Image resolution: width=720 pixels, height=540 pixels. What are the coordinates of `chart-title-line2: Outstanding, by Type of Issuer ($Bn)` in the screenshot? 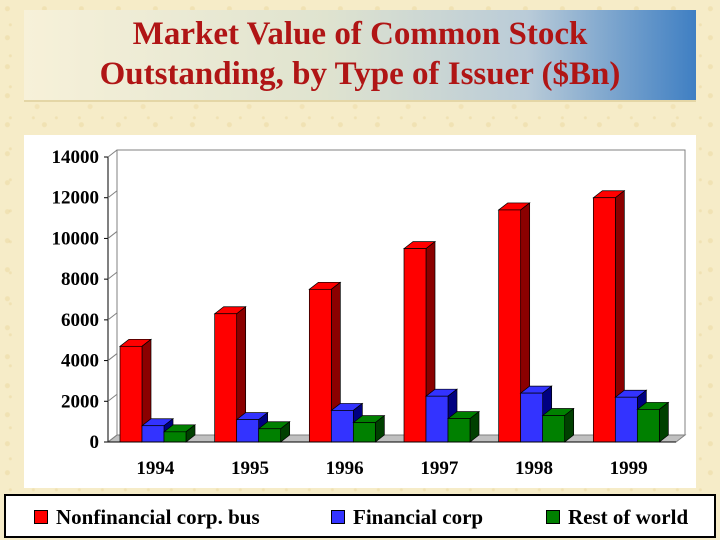 It's located at (360, 74).